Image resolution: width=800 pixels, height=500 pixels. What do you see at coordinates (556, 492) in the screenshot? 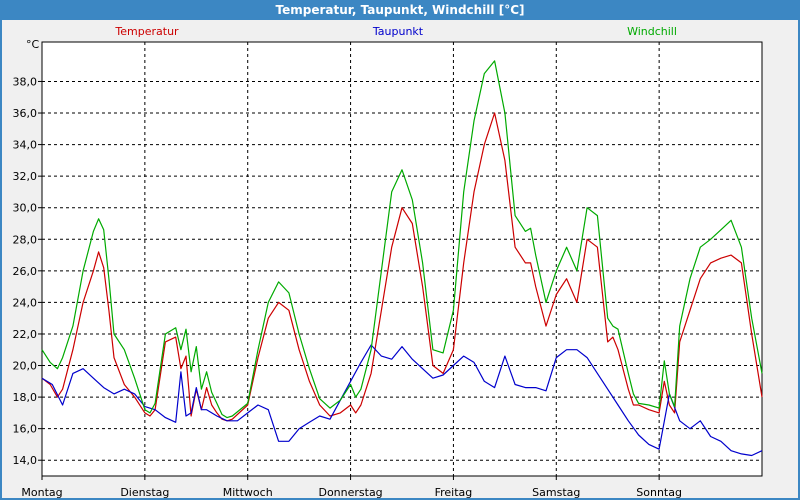
I see `x-tick-day-label: Samstag` at bounding box center [556, 492].